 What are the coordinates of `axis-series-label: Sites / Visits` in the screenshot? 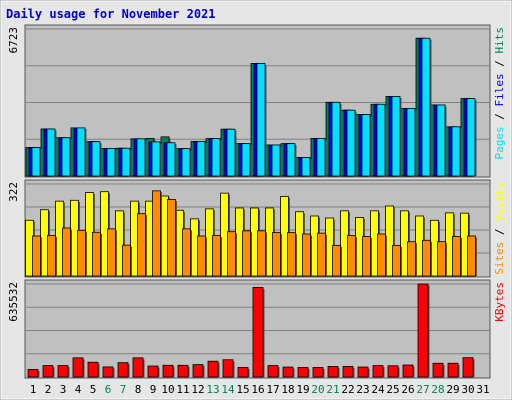 It's located at (499, 228).